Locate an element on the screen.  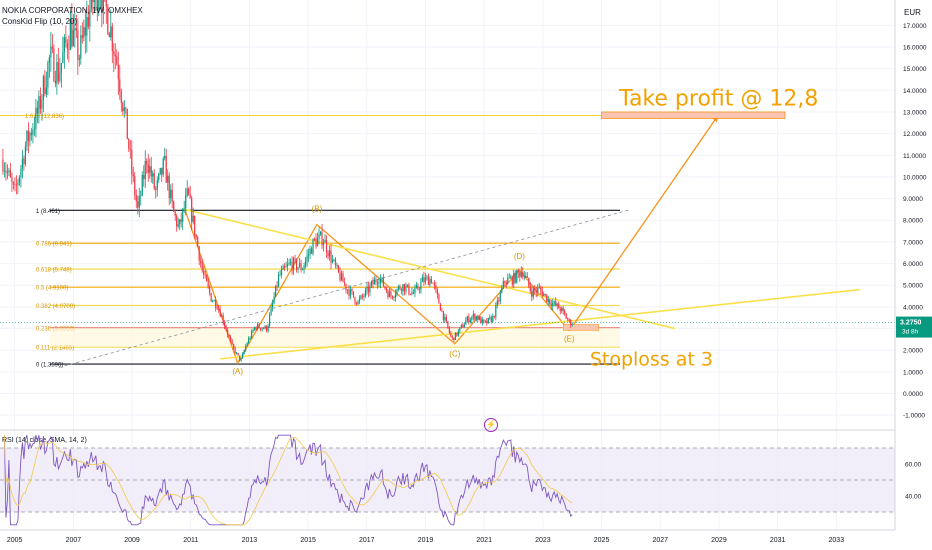
time-tick-label: 2009 is located at coordinates (132, 540).